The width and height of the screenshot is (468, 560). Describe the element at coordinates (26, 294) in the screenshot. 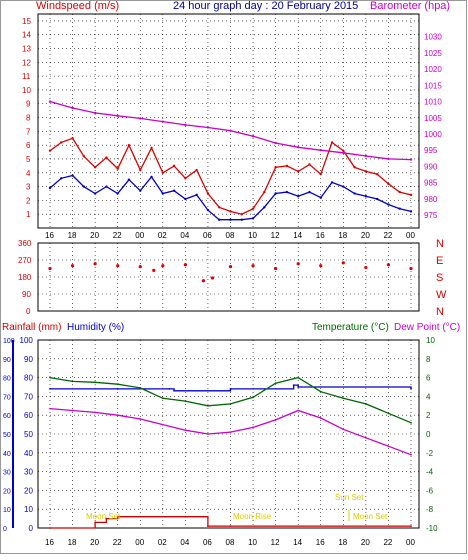

I see `dir-tick-90: 90` at that location.